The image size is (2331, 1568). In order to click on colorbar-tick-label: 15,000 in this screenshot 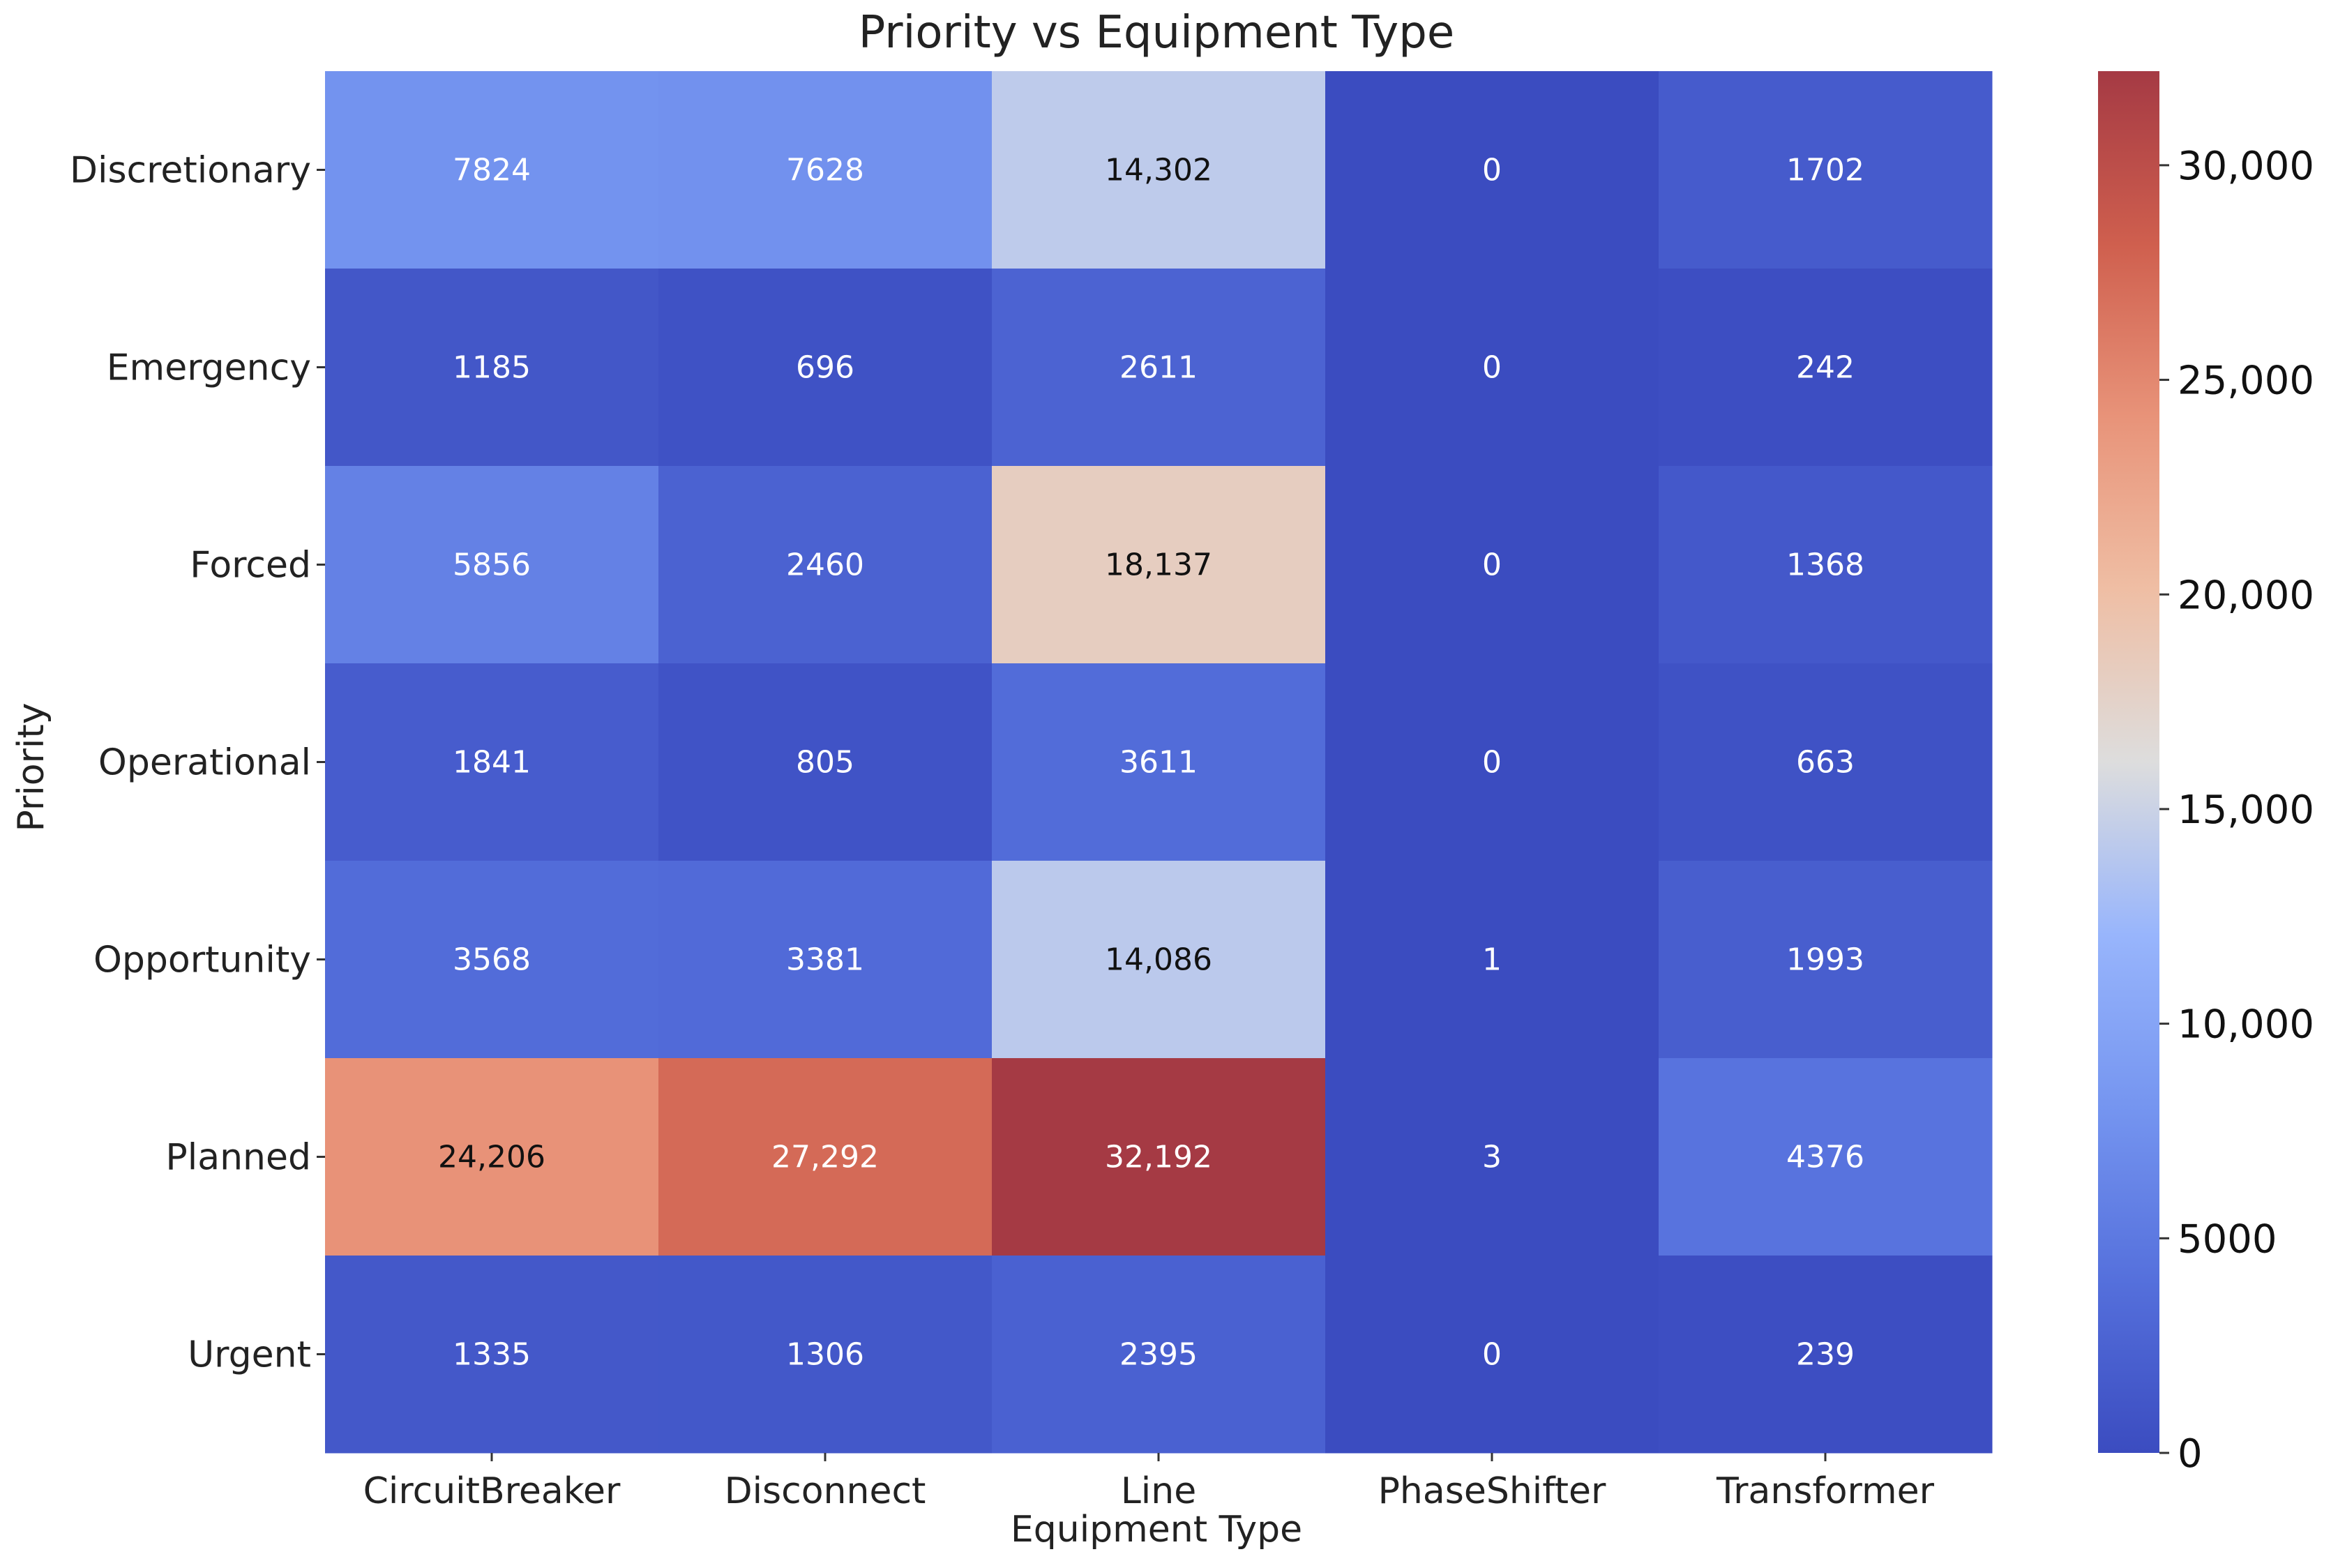, I will do `click(2246, 810)`.